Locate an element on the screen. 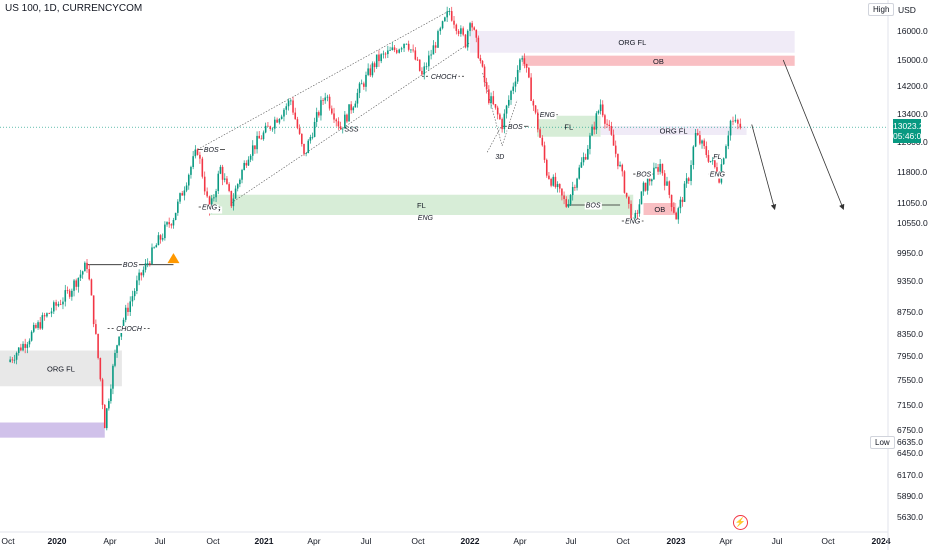 The image size is (932, 550). zone-label-3: FL is located at coordinates (568, 126).